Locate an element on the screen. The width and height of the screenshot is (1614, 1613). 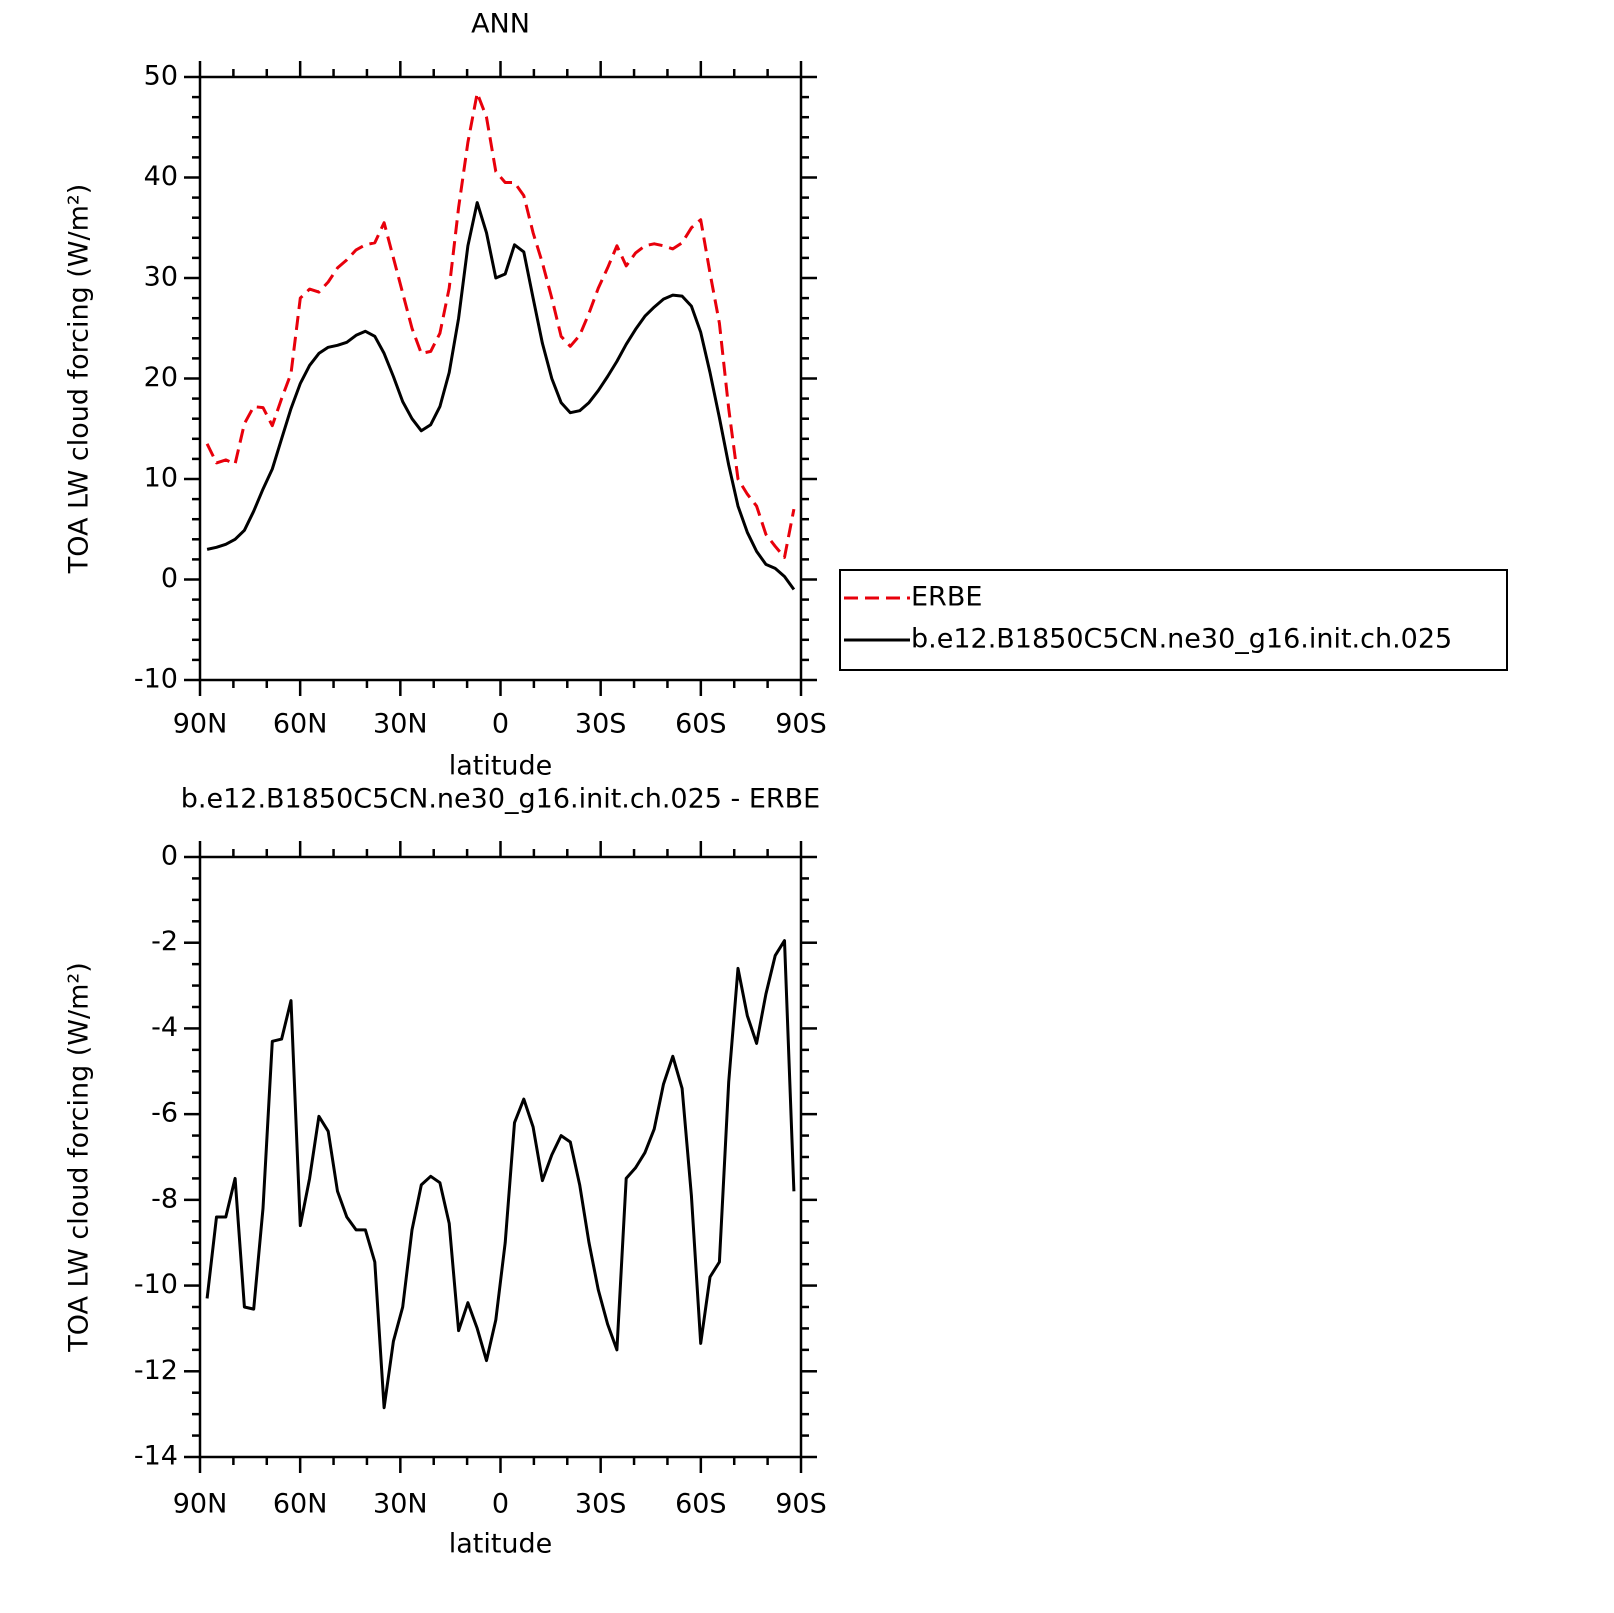
y-tick-label: 30 is located at coordinates (161, 277).